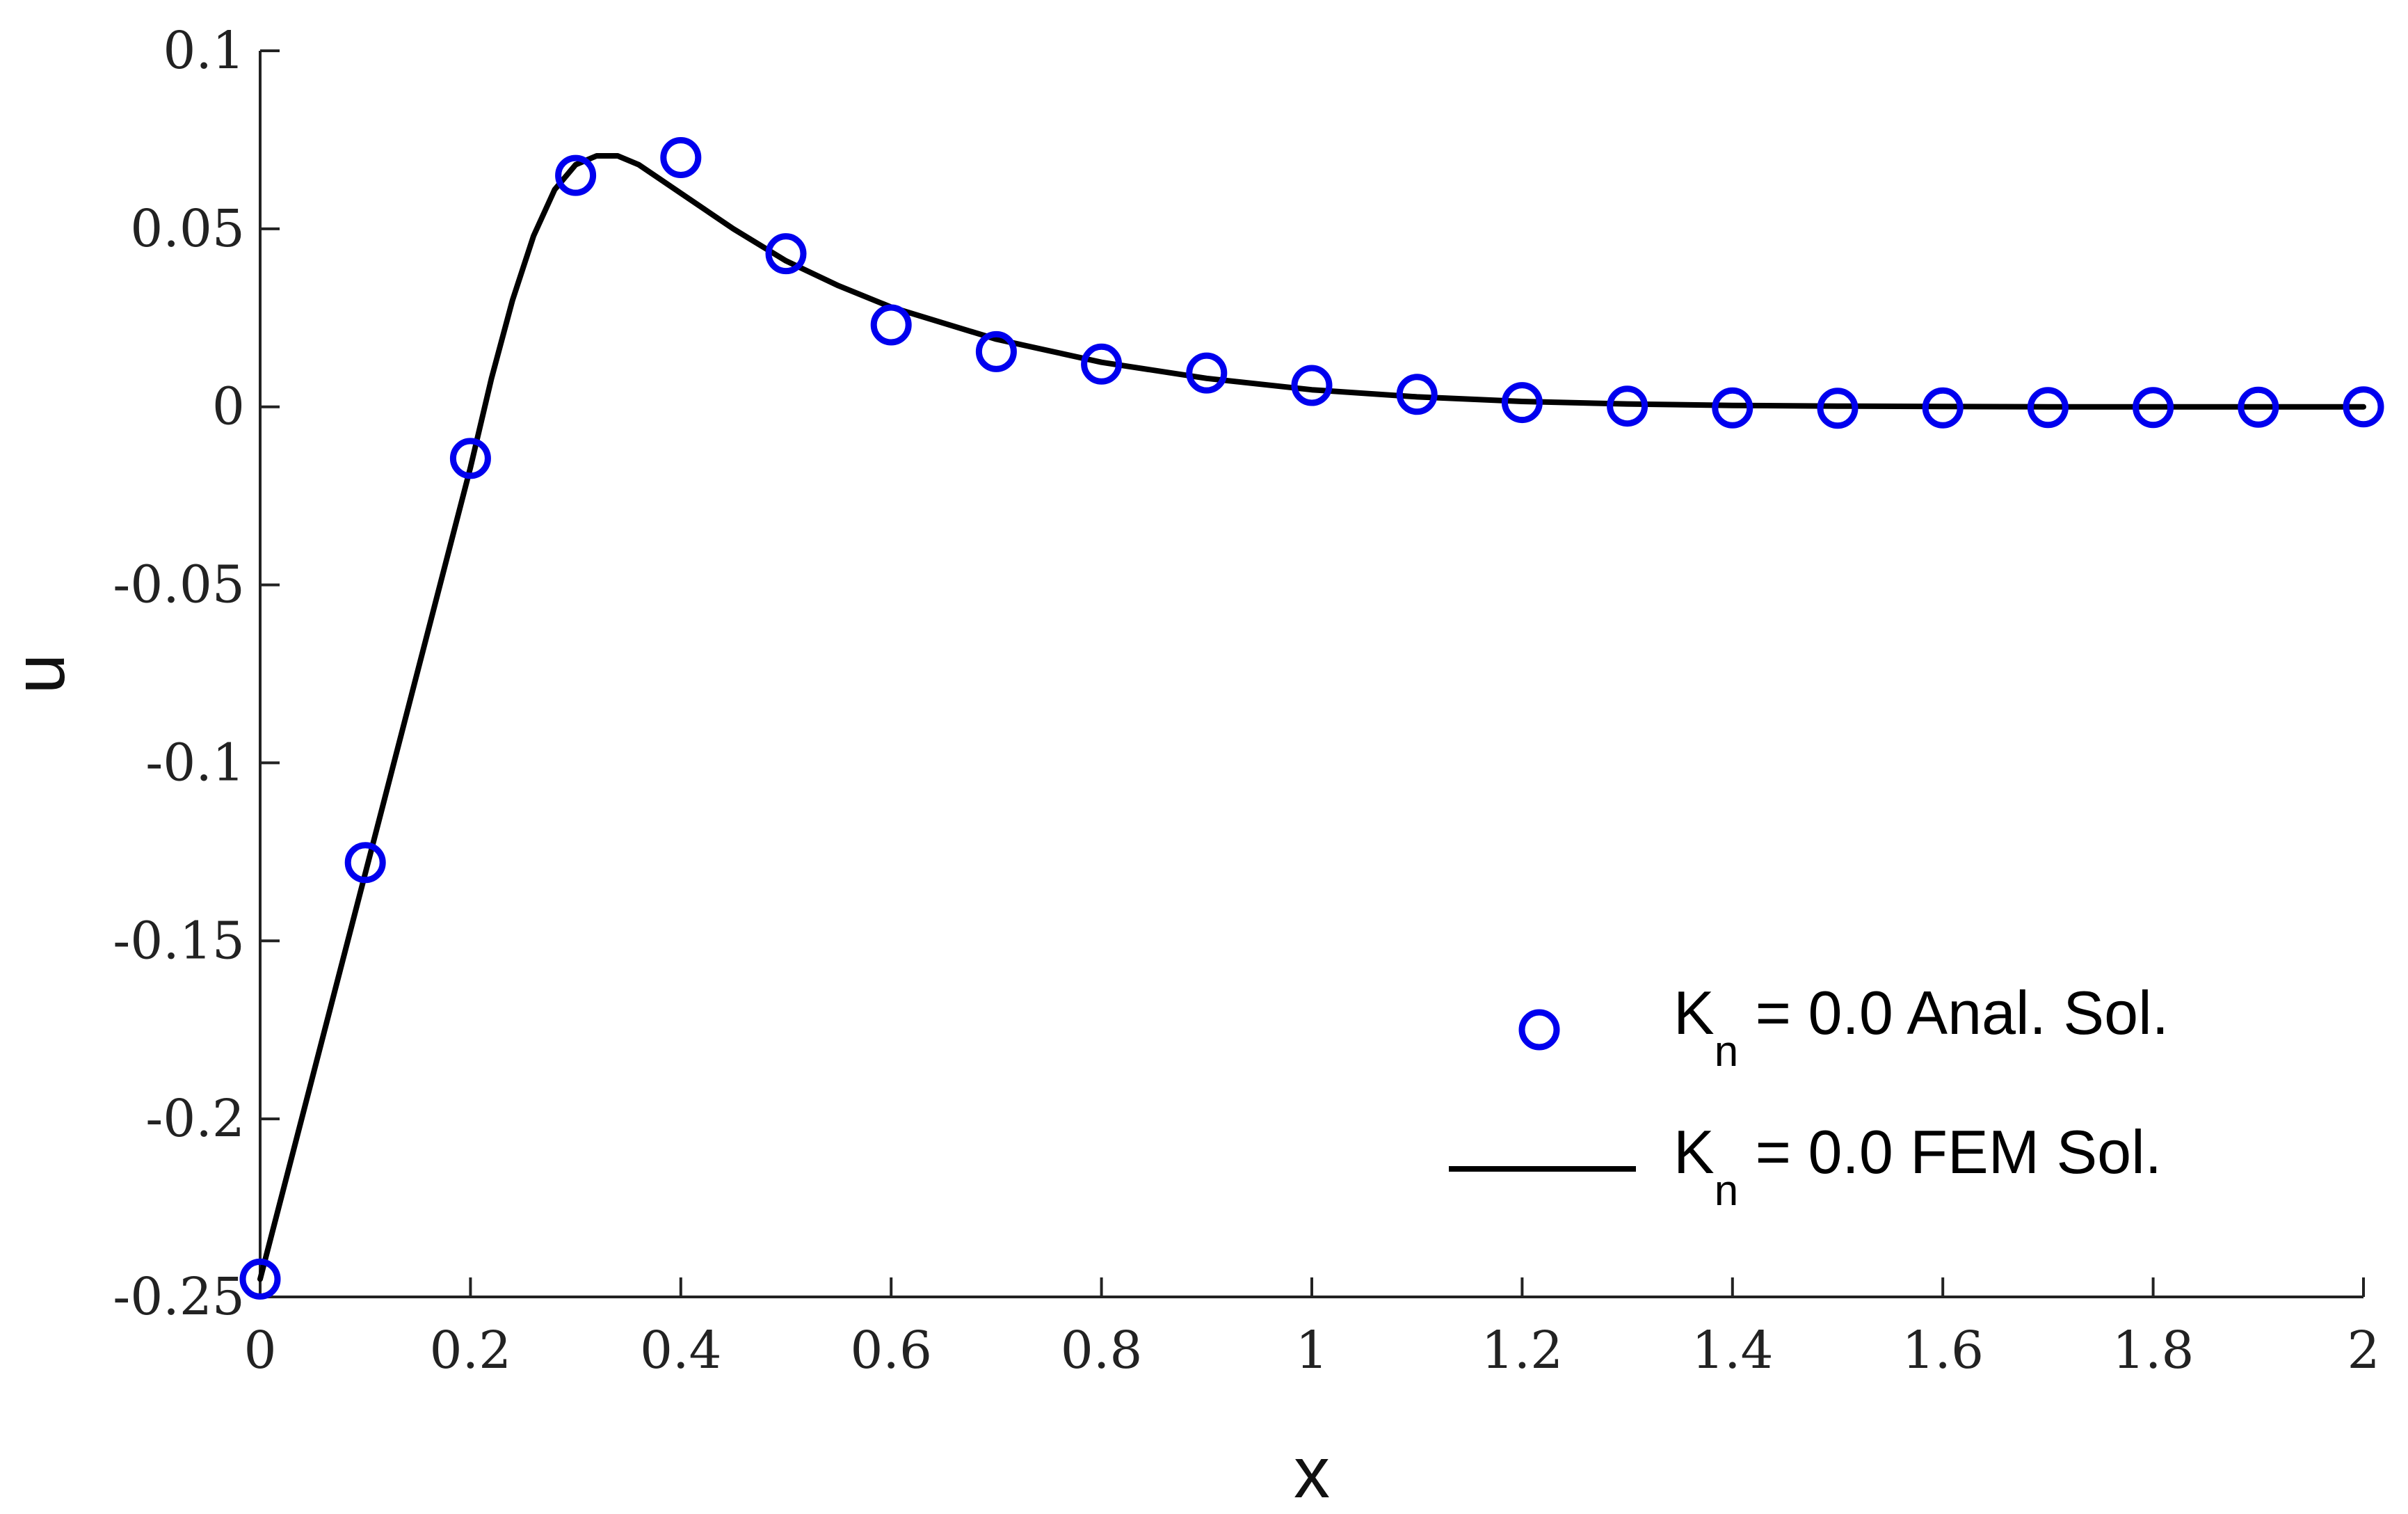 The height and width of the screenshot is (1514, 2408). What do you see at coordinates (40, 674) in the screenshot?
I see `y-axis-label: u` at bounding box center [40, 674].